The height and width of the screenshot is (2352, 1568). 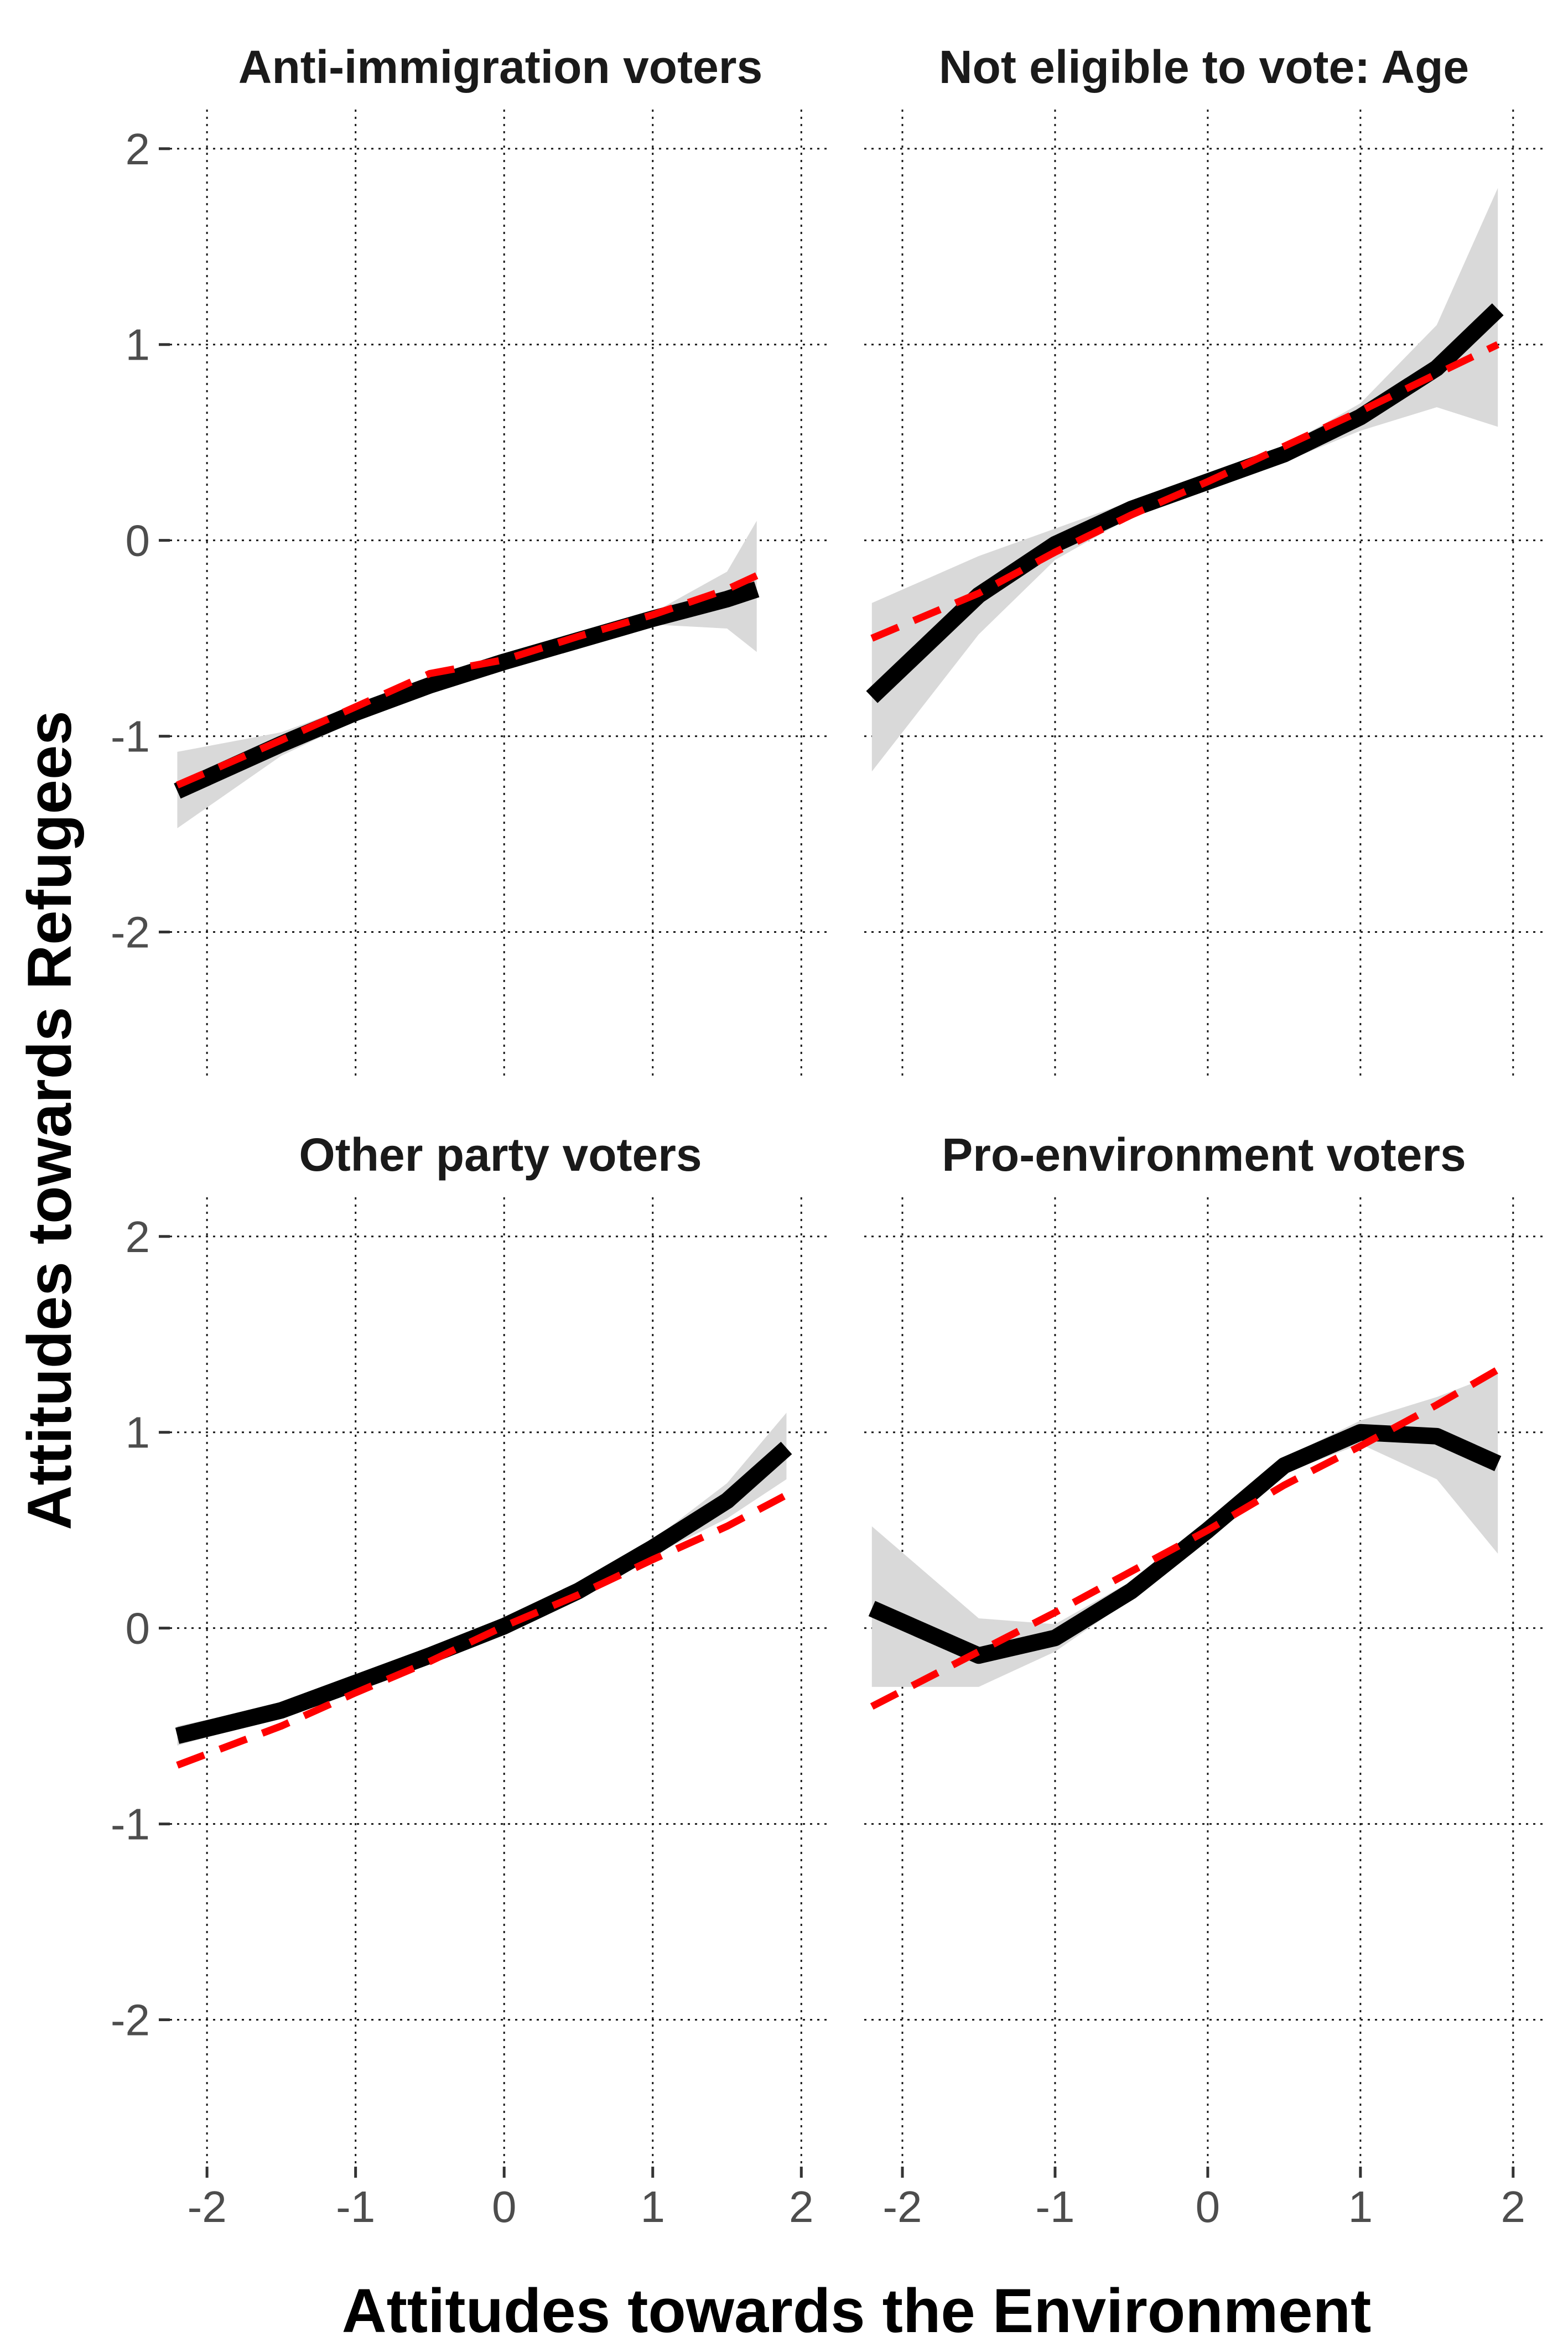 What do you see at coordinates (500, 67) in the screenshot?
I see `facet-title: Anti-immigration voters` at bounding box center [500, 67].